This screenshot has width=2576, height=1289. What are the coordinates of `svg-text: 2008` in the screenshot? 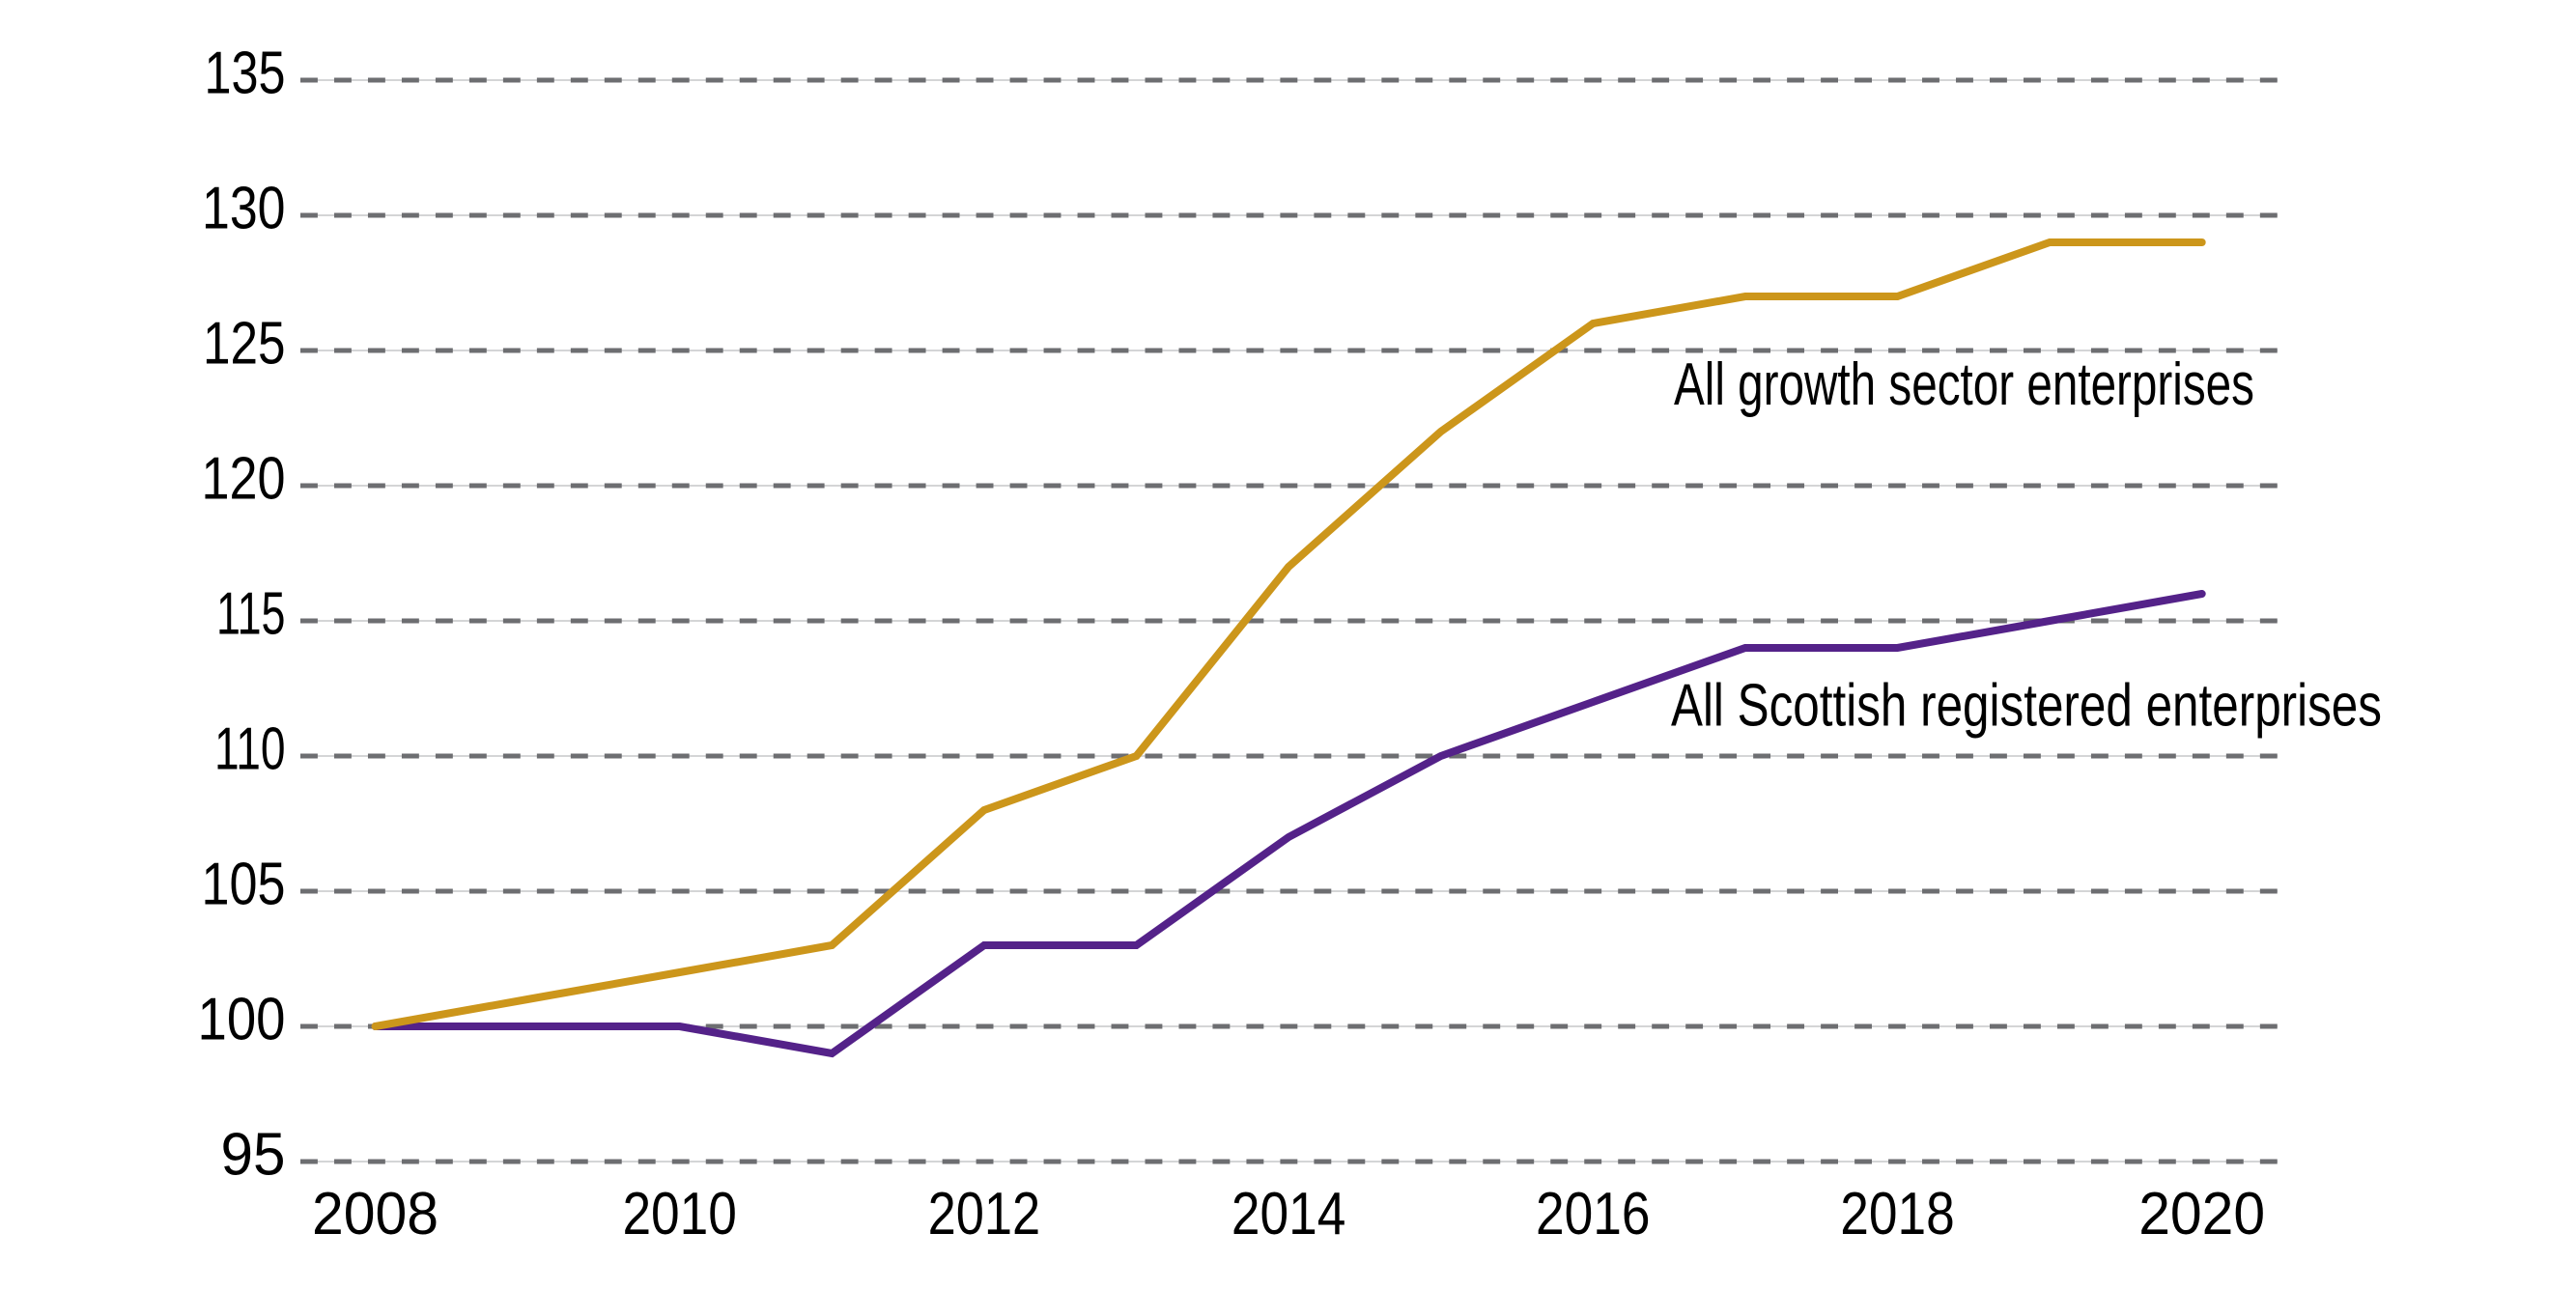 It's located at (375, 1214).